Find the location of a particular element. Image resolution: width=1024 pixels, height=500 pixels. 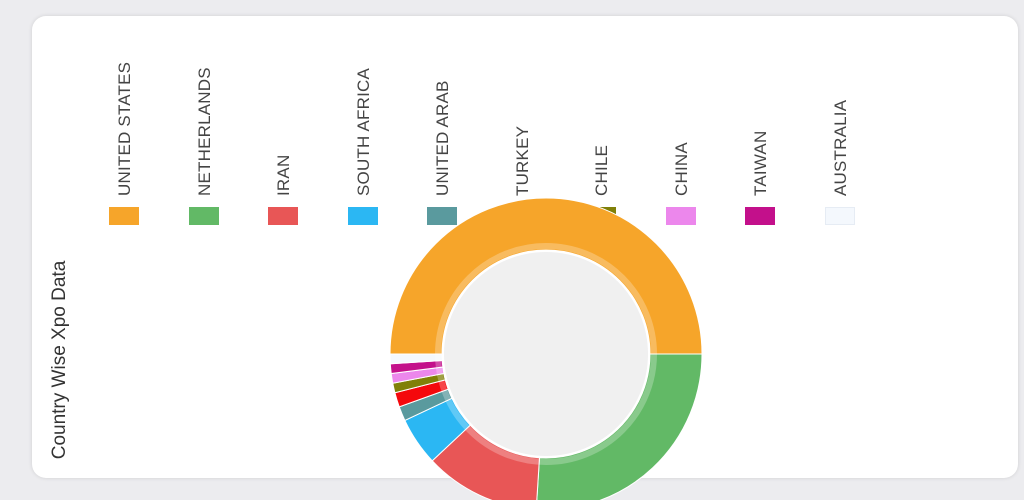

donut-slice-united-states is located at coordinates (546, 276).